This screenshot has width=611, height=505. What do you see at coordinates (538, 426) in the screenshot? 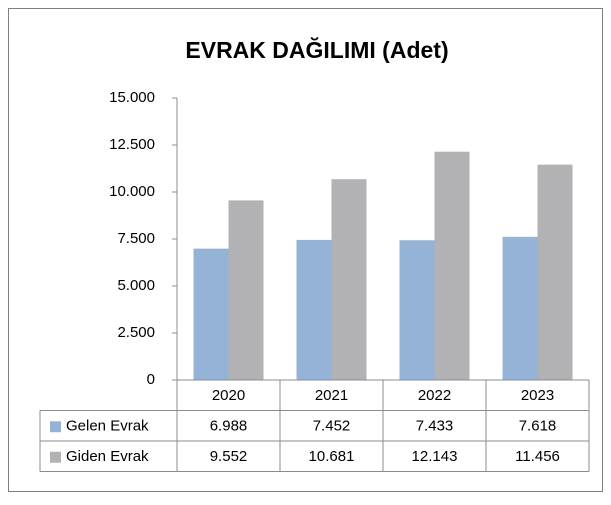
I see `data-label: 7.618` at bounding box center [538, 426].